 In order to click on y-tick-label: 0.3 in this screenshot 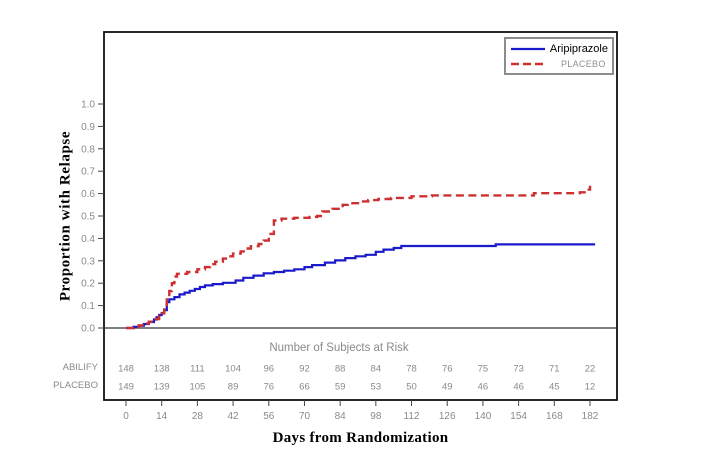, I will do `click(88, 261)`.